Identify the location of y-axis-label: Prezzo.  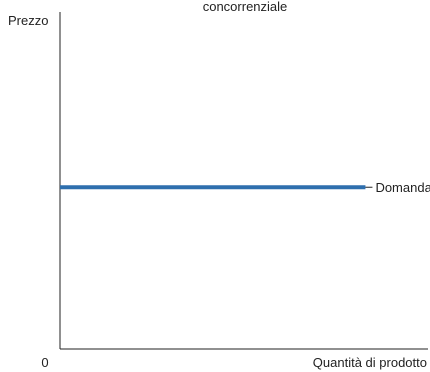
(28, 20).